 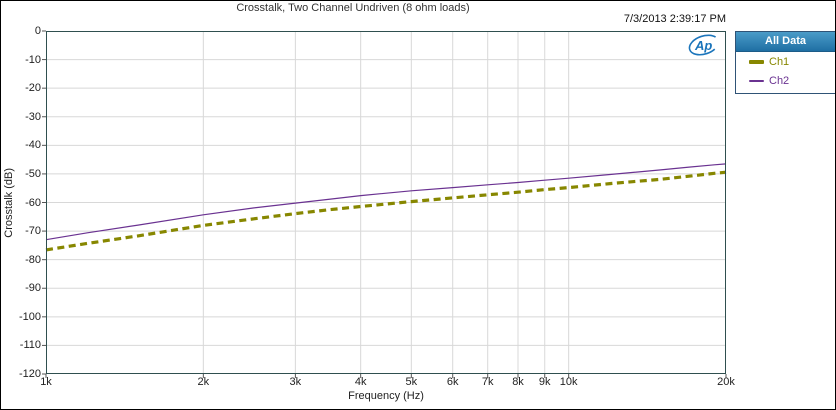 I want to click on x-tick-label: 4k, so click(x=360, y=382).